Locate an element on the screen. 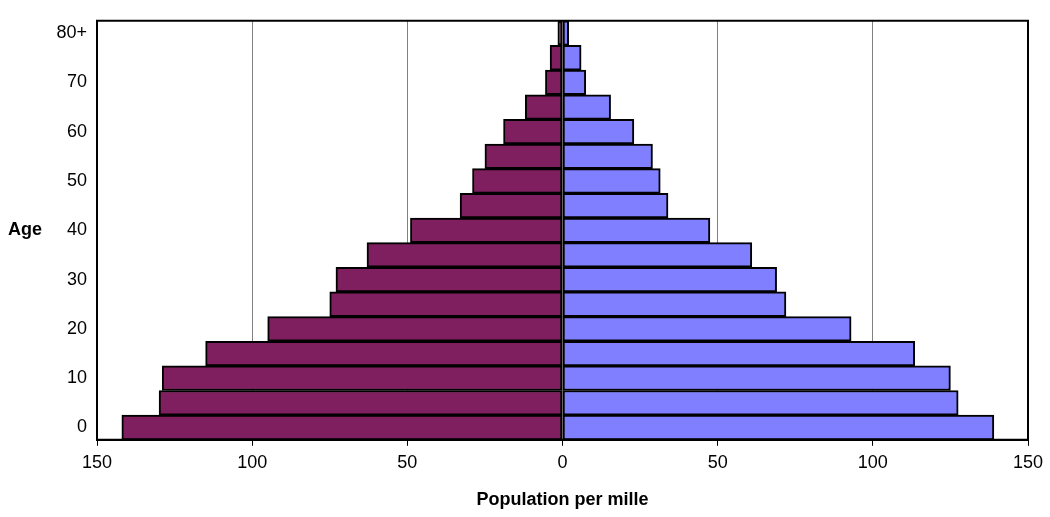  y-axis-title: Age is located at coordinates (25, 229).